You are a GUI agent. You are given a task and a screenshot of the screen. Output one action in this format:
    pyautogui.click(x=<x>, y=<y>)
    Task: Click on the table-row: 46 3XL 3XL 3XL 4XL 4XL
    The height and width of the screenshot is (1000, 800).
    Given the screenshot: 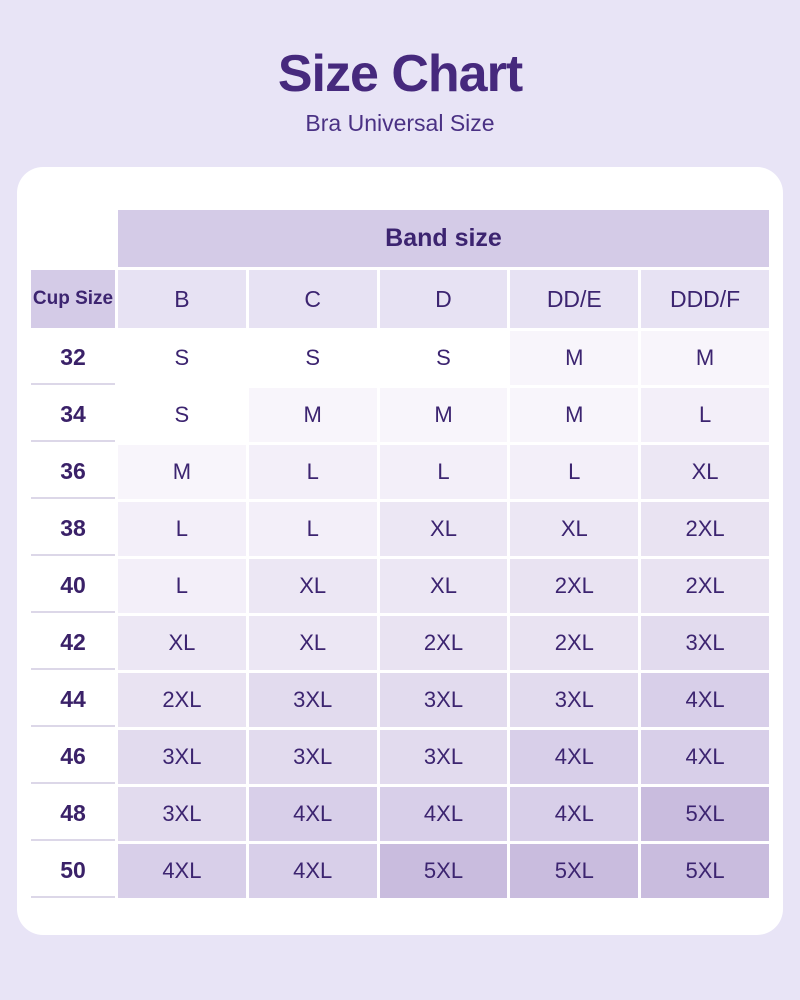 What is the action you would take?
    pyautogui.click(x=400, y=757)
    